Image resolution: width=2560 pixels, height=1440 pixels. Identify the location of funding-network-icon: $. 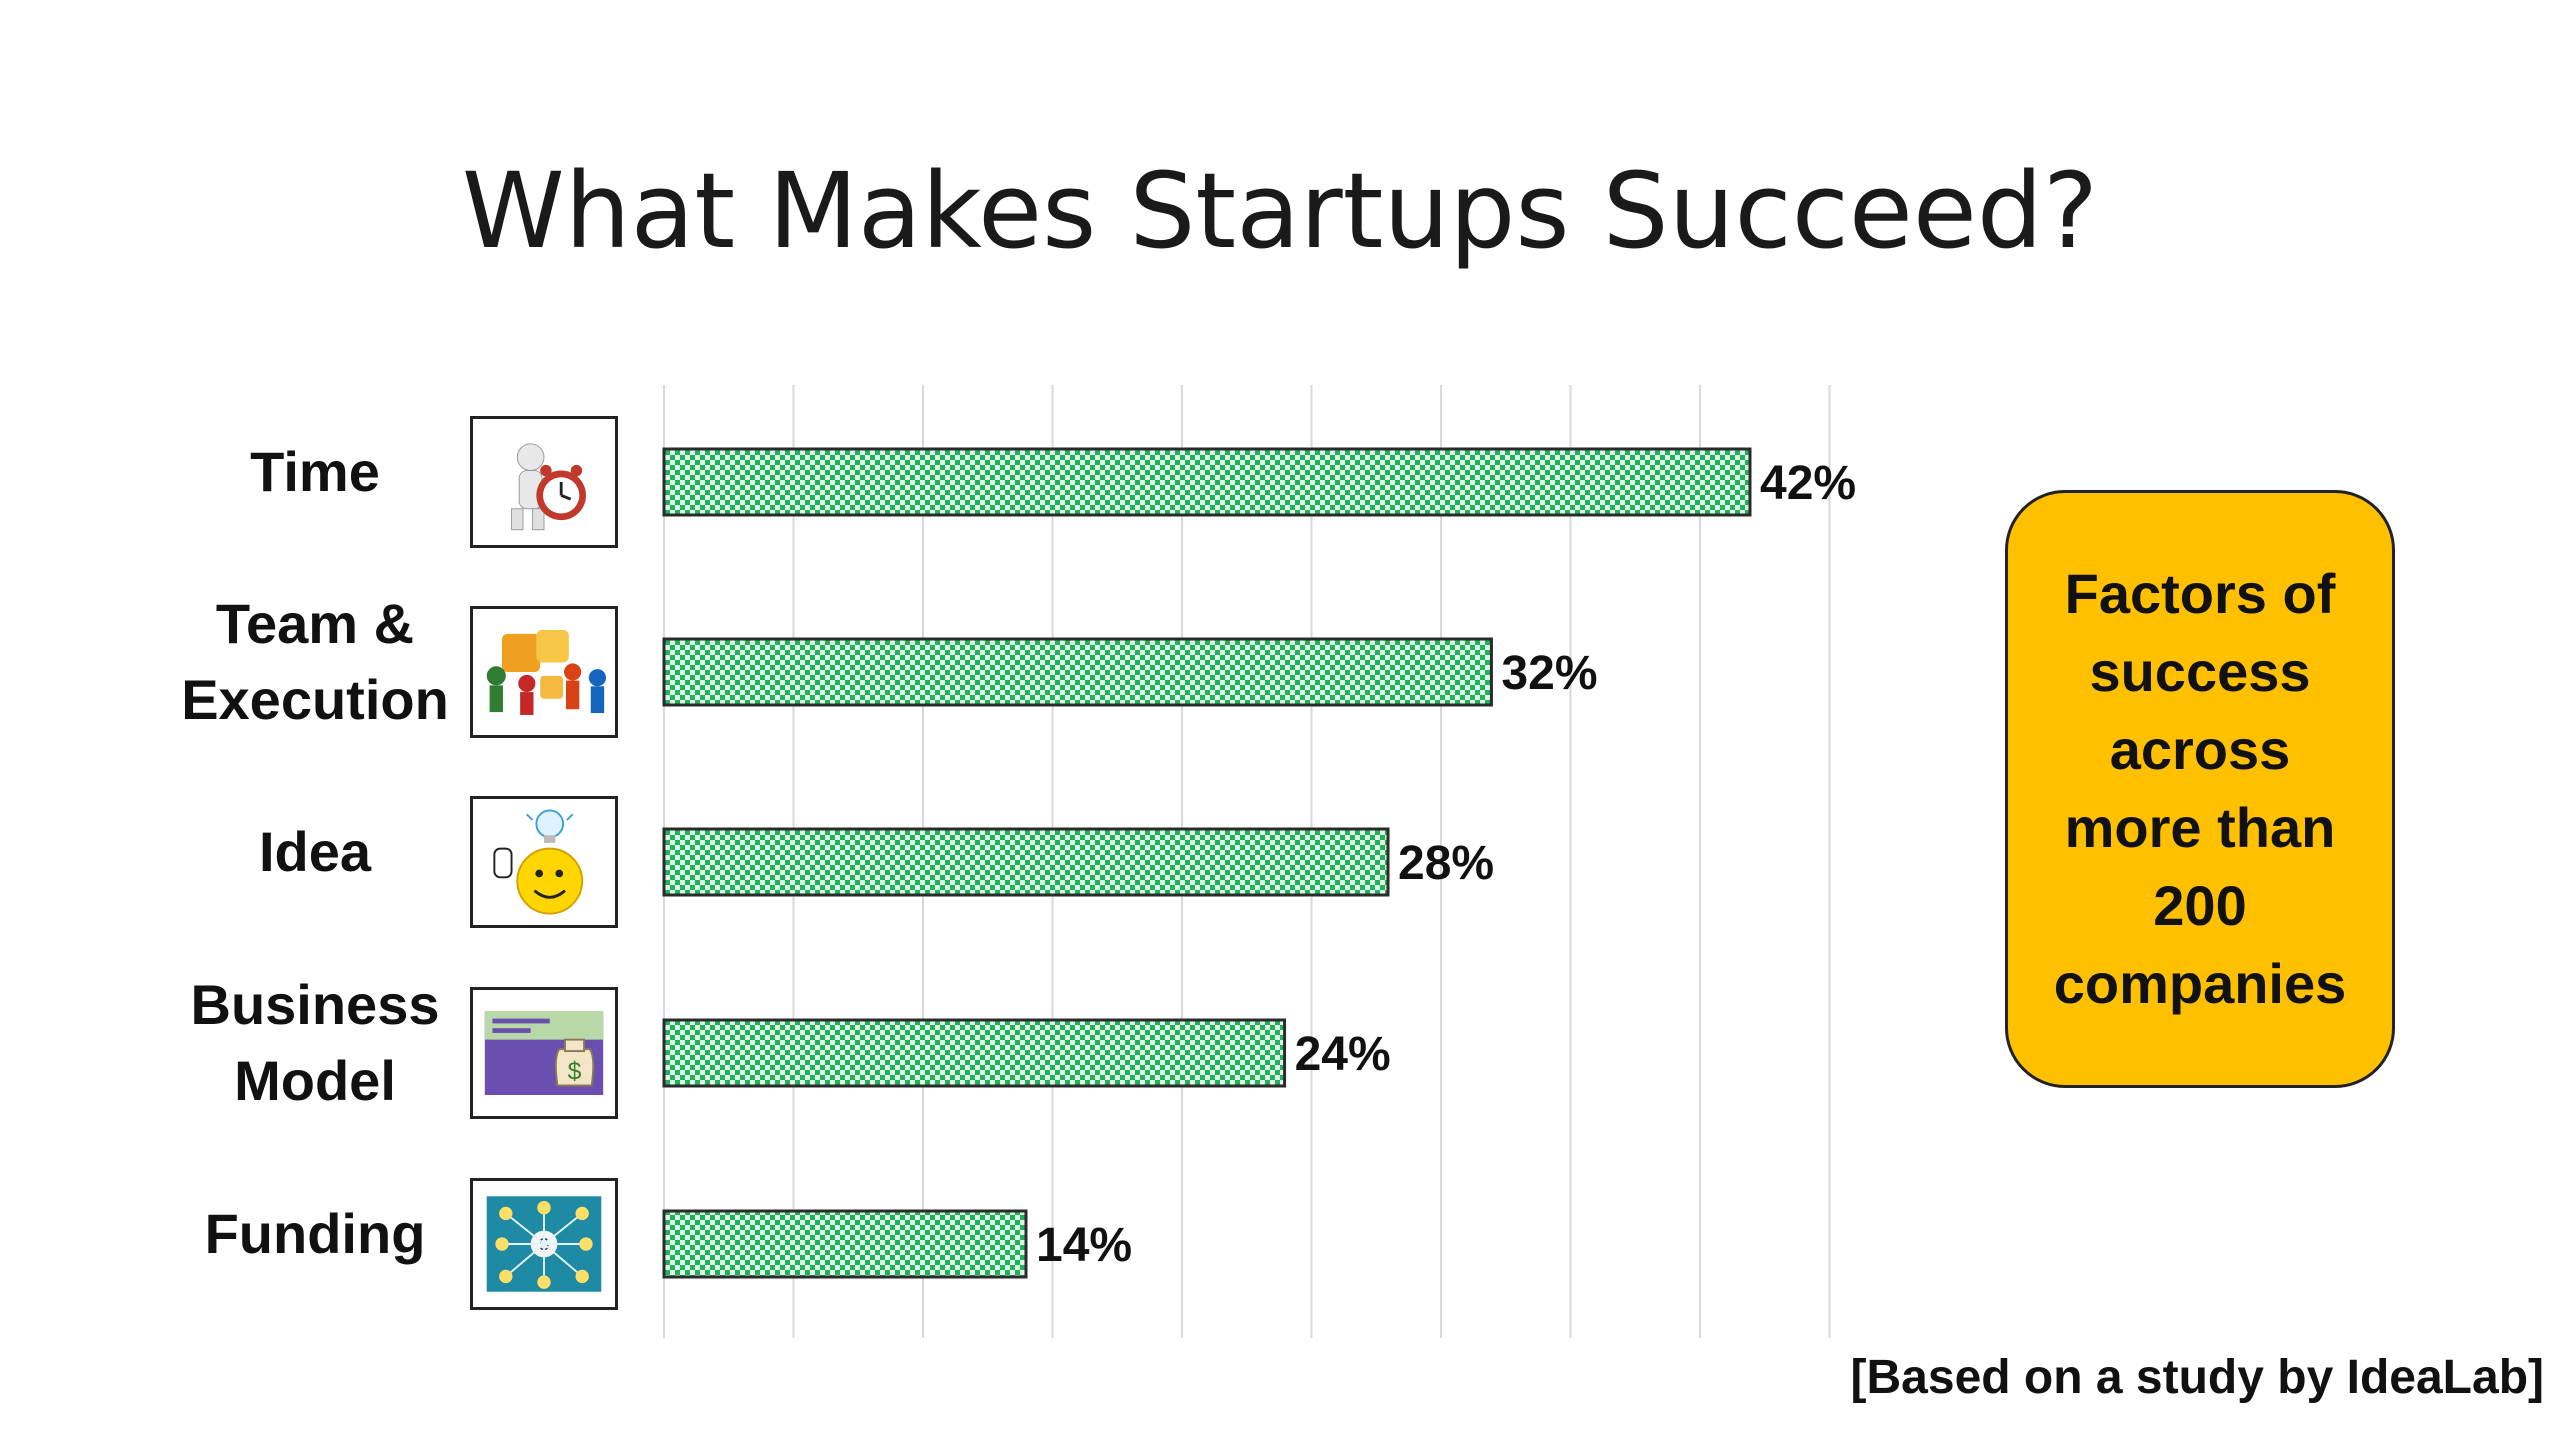
(544, 1244).